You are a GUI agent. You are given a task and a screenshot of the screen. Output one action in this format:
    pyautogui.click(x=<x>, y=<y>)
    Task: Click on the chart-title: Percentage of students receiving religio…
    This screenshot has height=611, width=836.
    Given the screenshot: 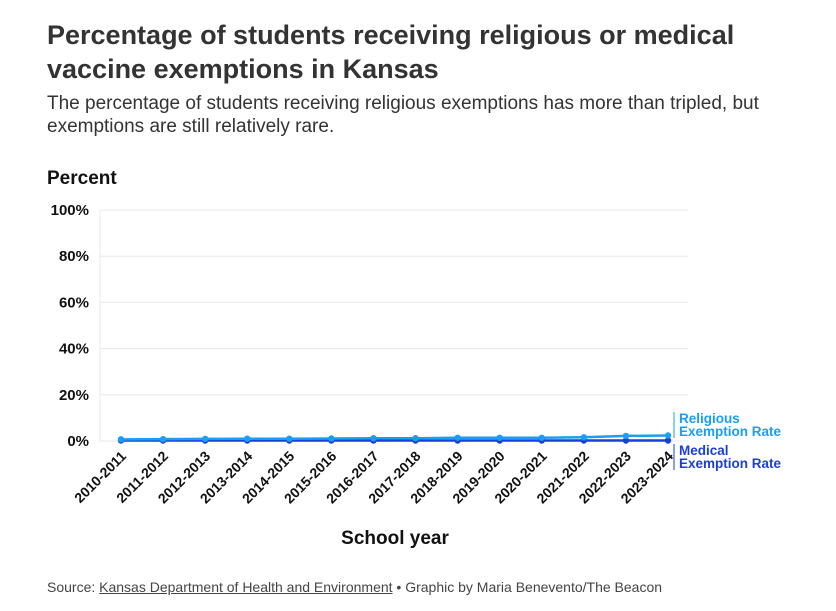 What is the action you would take?
    pyautogui.click(x=391, y=52)
    